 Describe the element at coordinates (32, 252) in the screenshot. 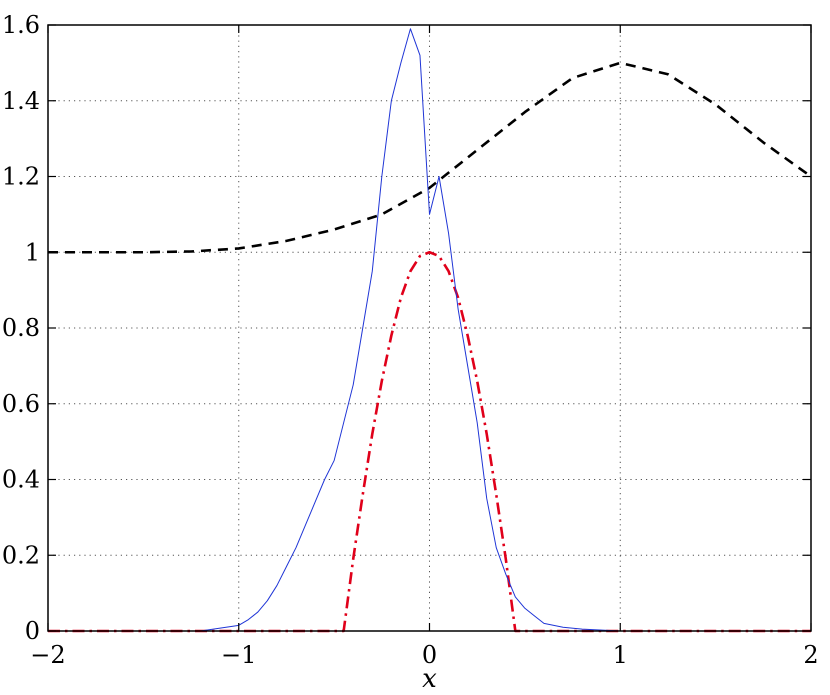

I see `y-tick-label: 1` at that location.